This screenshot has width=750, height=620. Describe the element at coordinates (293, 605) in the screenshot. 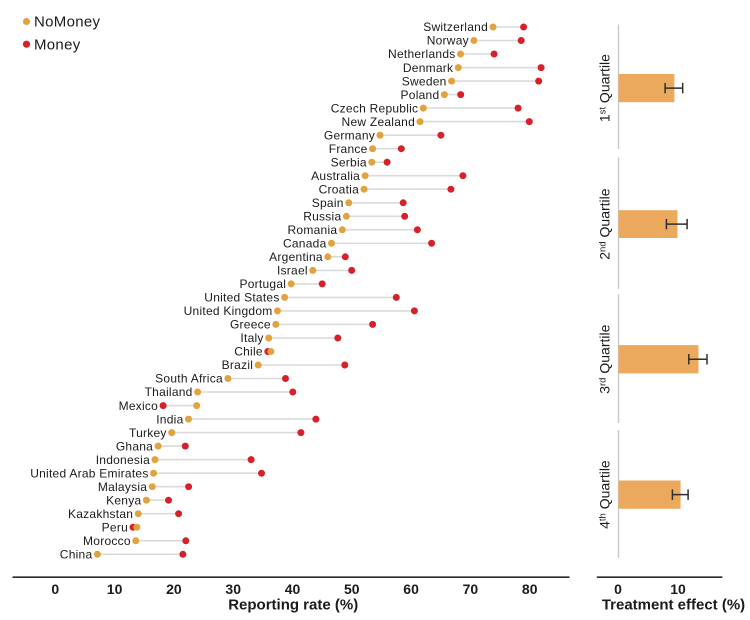

I see `svg-text: Reporting rate (%)` at that location.